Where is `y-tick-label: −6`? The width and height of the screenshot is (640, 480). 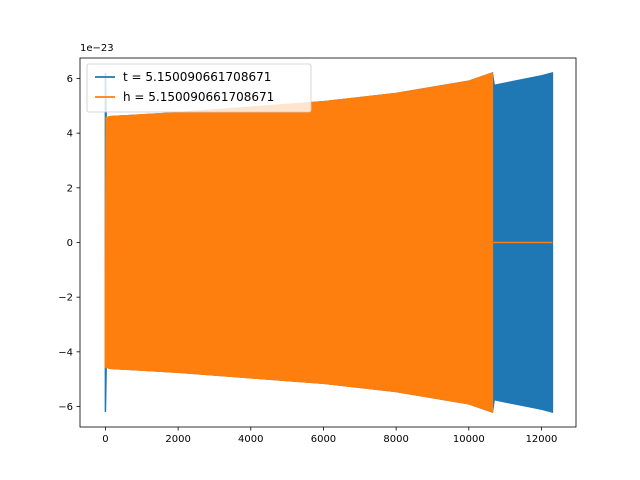
y-tick-label: −6 is located at coordinates (65, 407).